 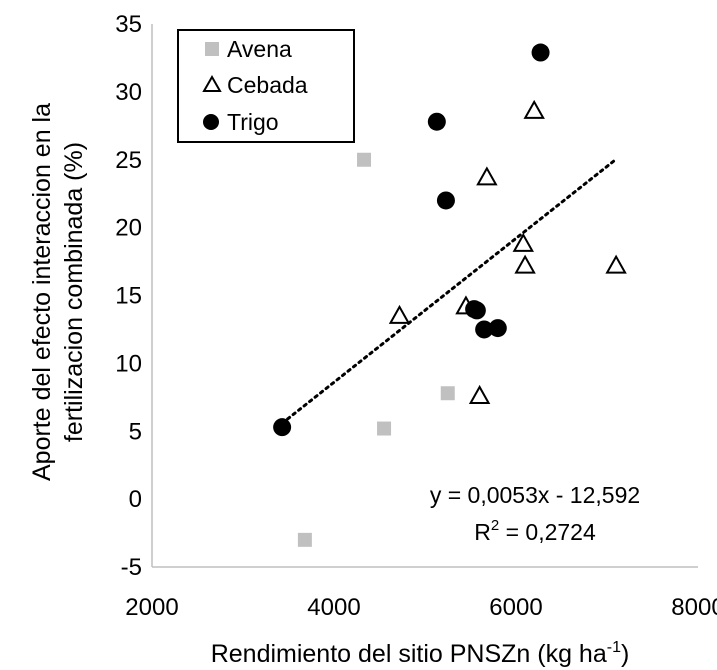 What do you see at coordinates (547, 532) in the screenshot?
I see `r-squared-value: = 0,2724` at bounding box center [547, 532].